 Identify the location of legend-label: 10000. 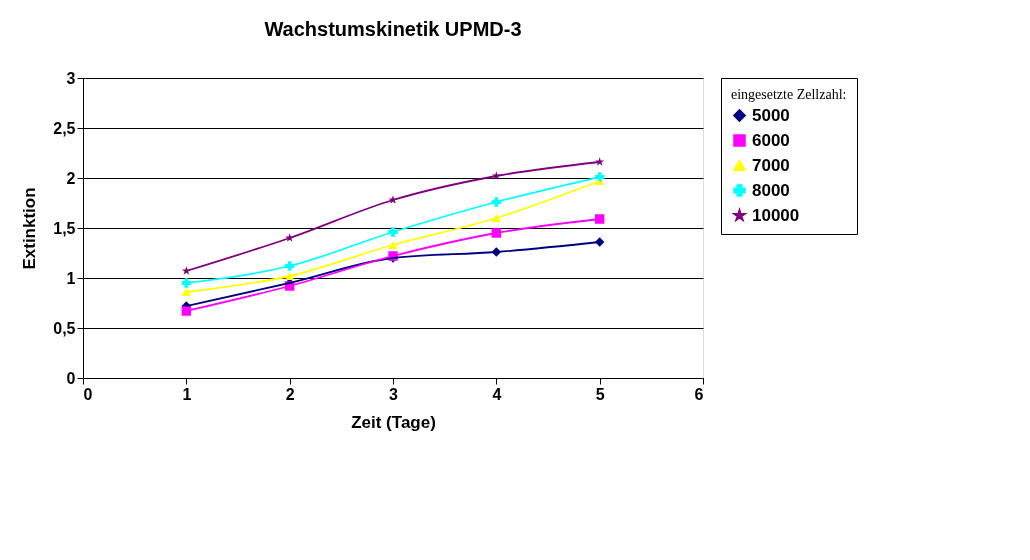
(776, 215).